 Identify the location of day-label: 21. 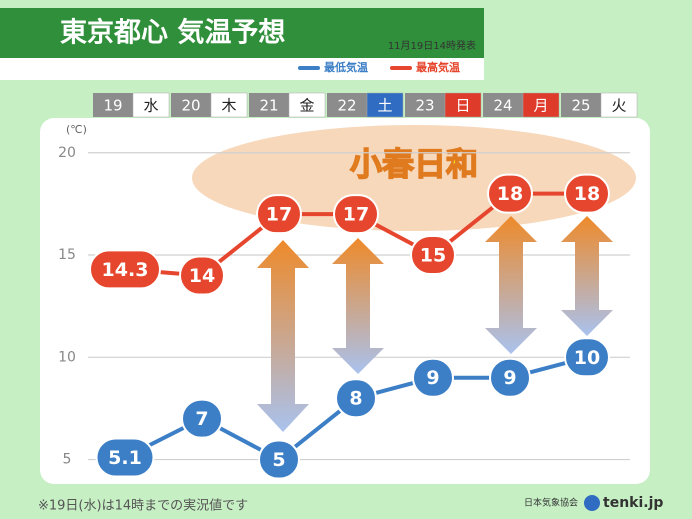
(268, 106).